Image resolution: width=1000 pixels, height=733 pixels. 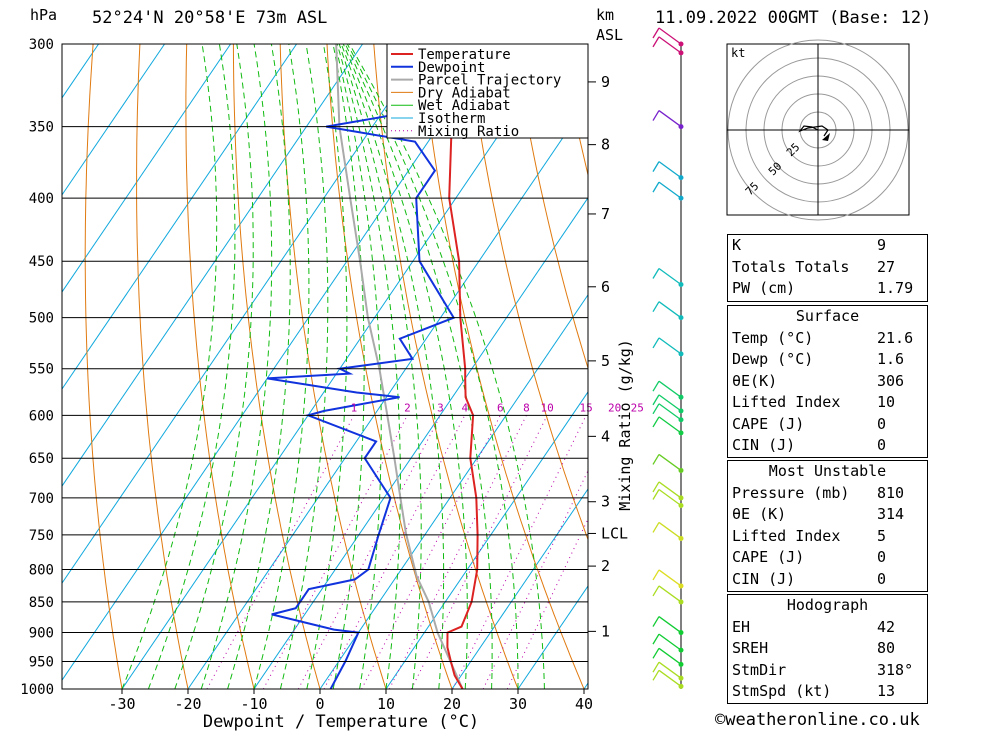 I want to click on table-row: Lifted Index 5, so click(x=827, y=537).